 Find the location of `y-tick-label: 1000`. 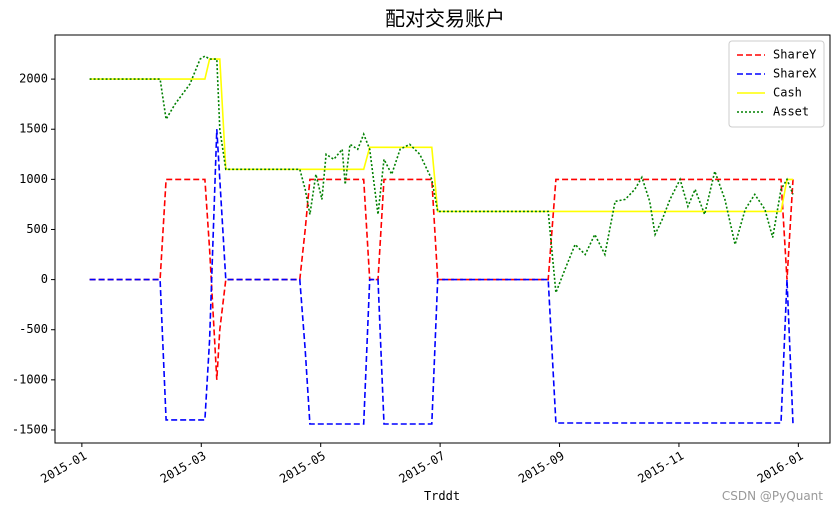

y-tick-label: 1000 is located at coordinates (33, 179).